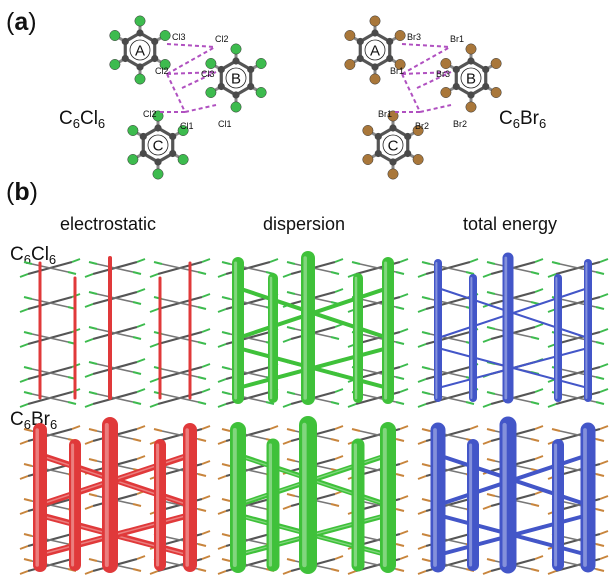  What do you see at coordinates (313, 329) in the screenshot?
I see `framework-c6cl6-dispersion` at bounding box center [313, 329].